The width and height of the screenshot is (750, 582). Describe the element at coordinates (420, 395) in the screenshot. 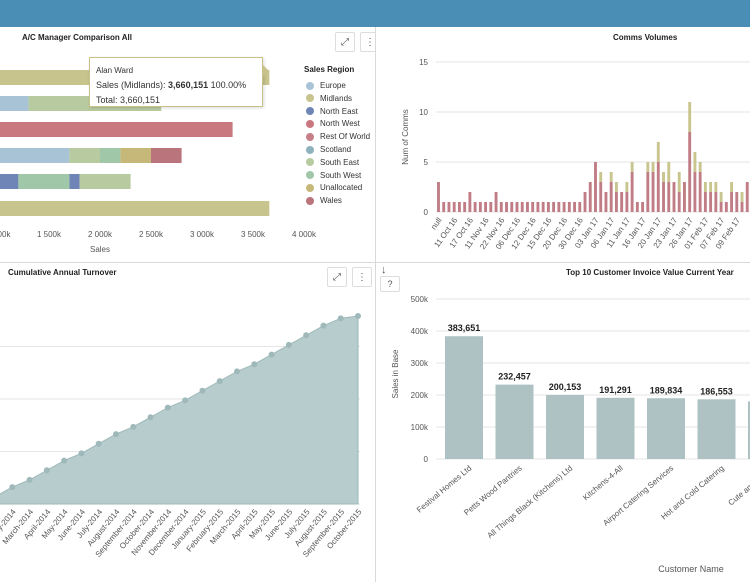

I see `y-tick-label: 200k` at that location.